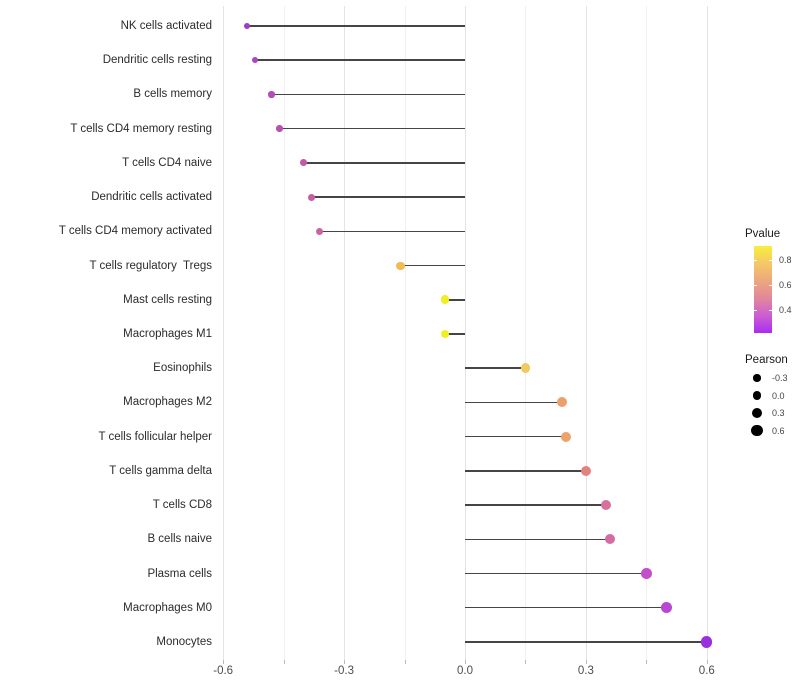 The width and height of the screenshot is (800, 700). I want to click on pearson-legend-label: 0.6, so click(778, 430).